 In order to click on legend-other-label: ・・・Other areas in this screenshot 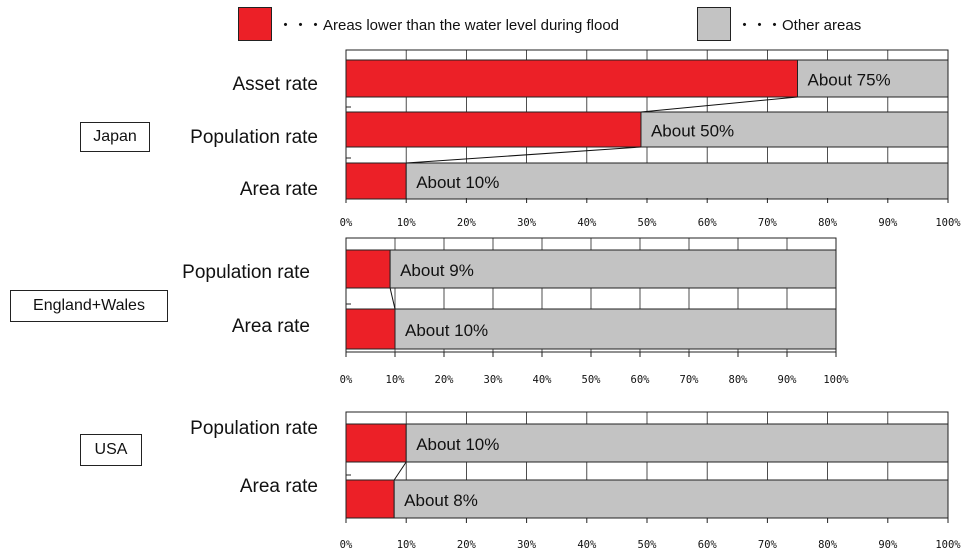, I will do `click(799, 25)`.